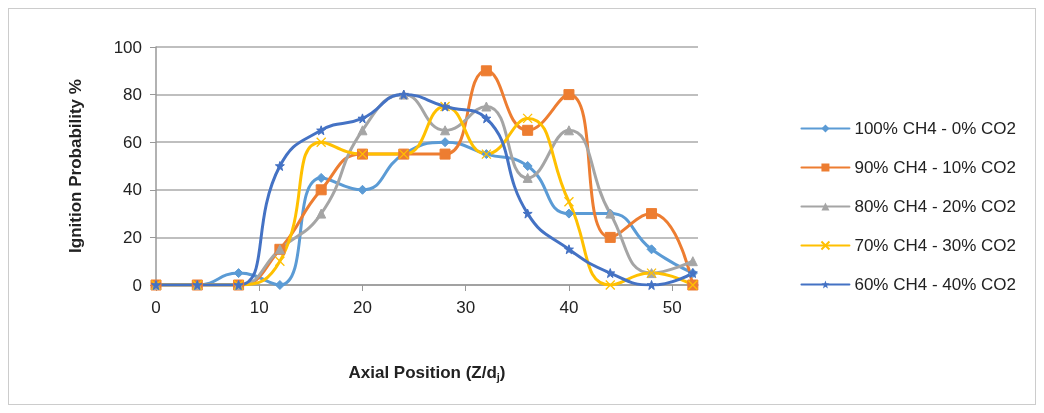 The image size is (1044, 413). I want to click on y-tick-label: 80, so click(132, 95).